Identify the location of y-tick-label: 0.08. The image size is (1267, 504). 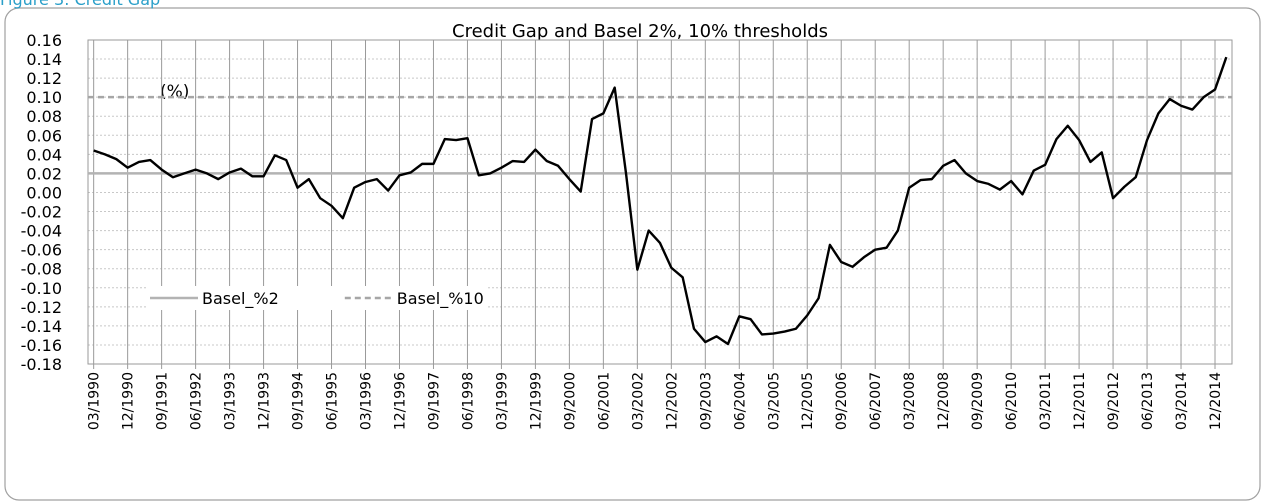
(44, 116).